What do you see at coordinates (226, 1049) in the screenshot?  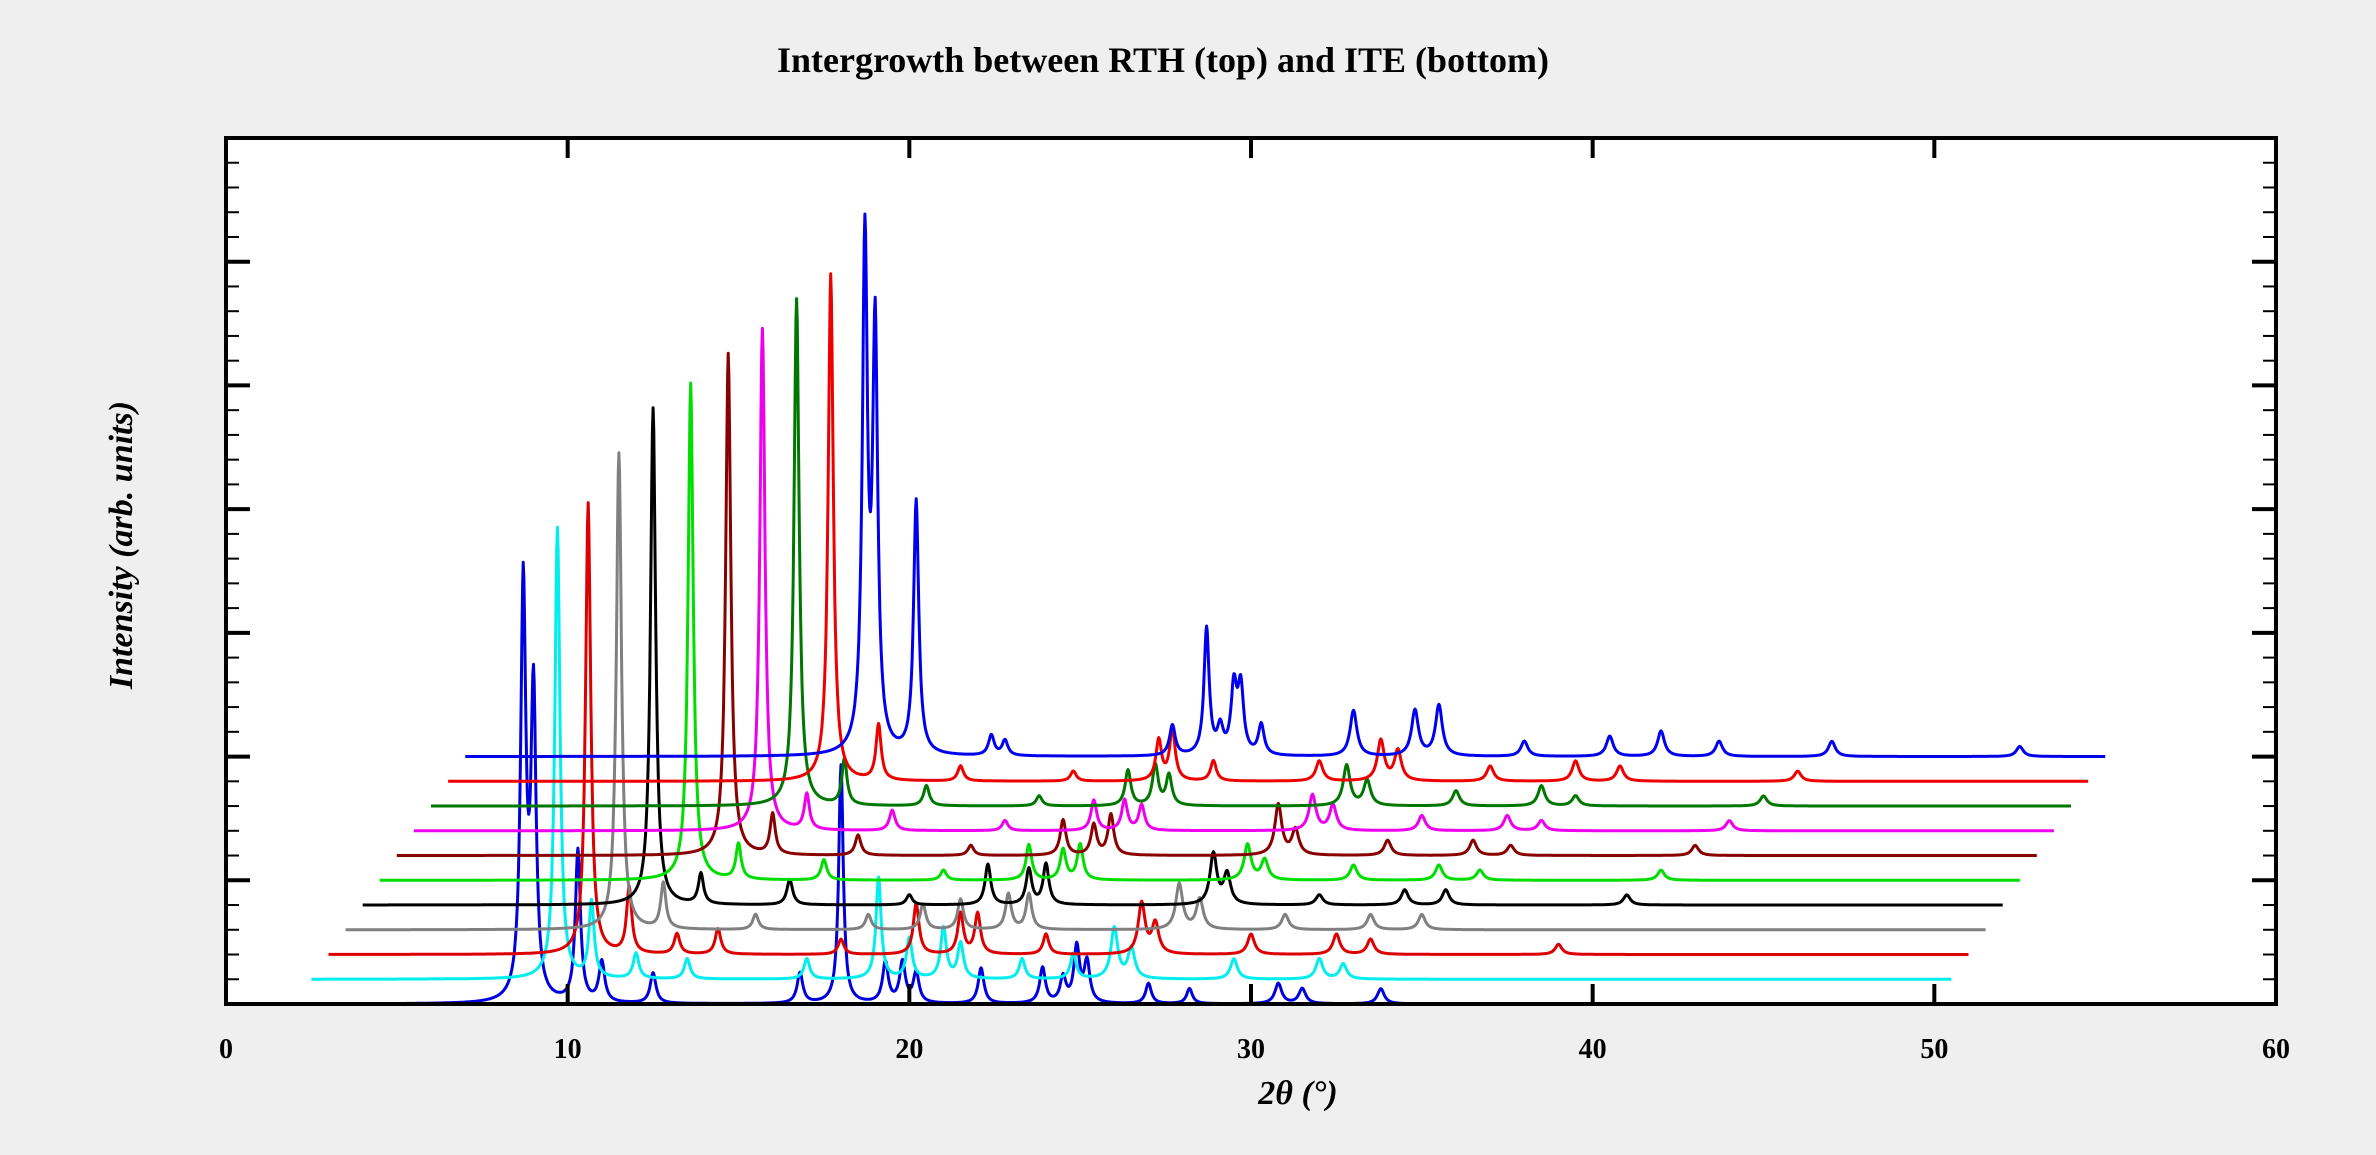 I see `x-tick-label: 0` at bounding box center [226, 1049].